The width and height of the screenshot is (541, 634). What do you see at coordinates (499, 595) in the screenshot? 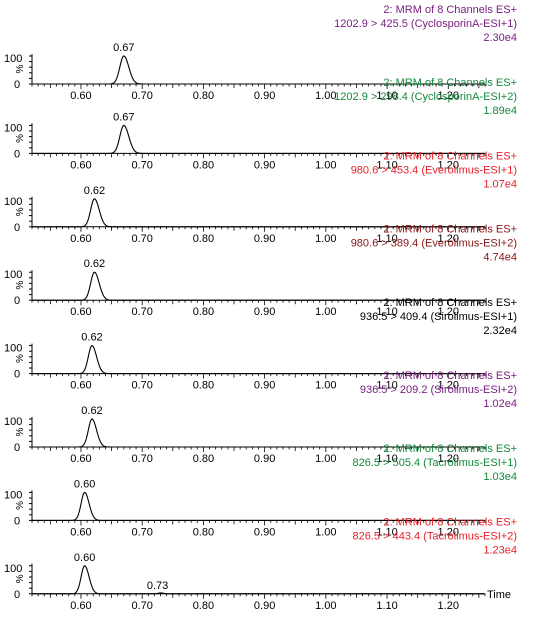
I see `x-axis-label: Time` at bounding box center [499, 595].